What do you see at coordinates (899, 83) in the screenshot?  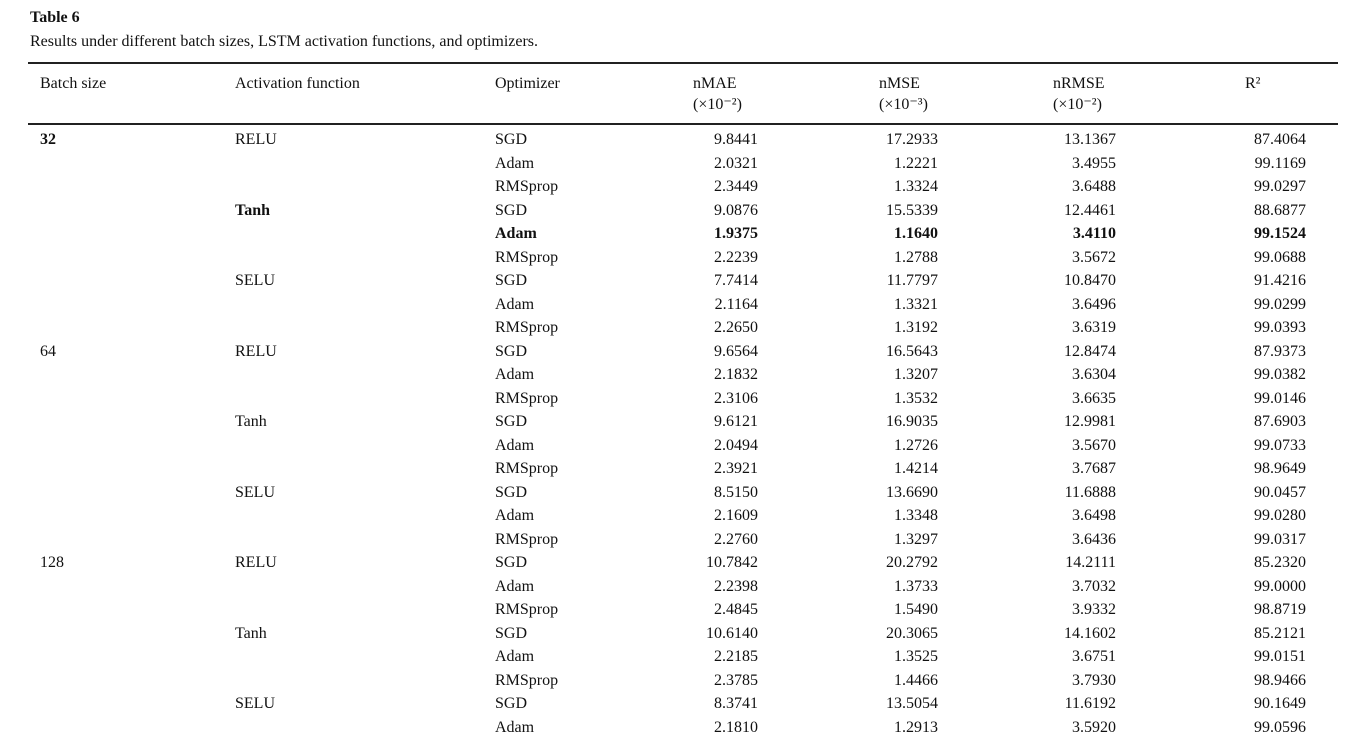 I see `col-header-nmse-label: nMSE` at bounding box center [899, 83].